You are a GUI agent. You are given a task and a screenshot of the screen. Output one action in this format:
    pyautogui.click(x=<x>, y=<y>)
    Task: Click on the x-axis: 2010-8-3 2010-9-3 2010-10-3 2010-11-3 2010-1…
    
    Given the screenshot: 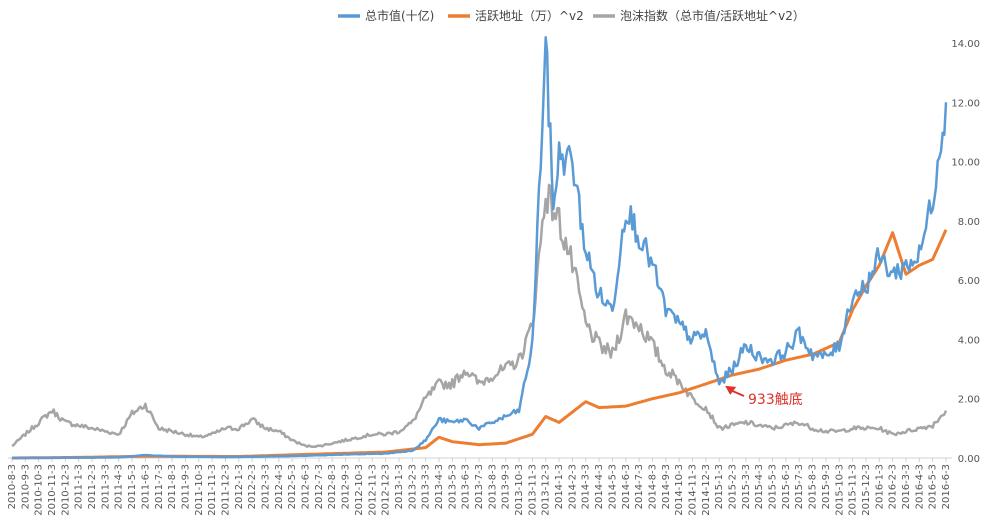 What is the action you would take?
    pyautogui.click(x=479, y=486)
    